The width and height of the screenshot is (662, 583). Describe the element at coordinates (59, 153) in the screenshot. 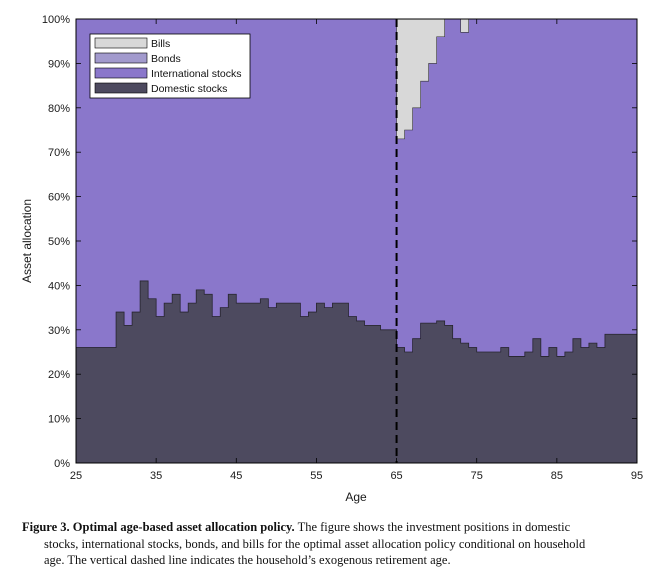

I see `y-tick-label: 70%` at that location.